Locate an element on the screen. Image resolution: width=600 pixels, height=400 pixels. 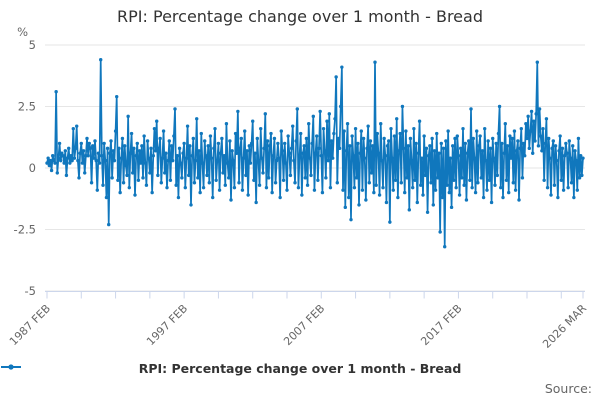
y-axis-unit-label: % is located at coordinates (22, 32).